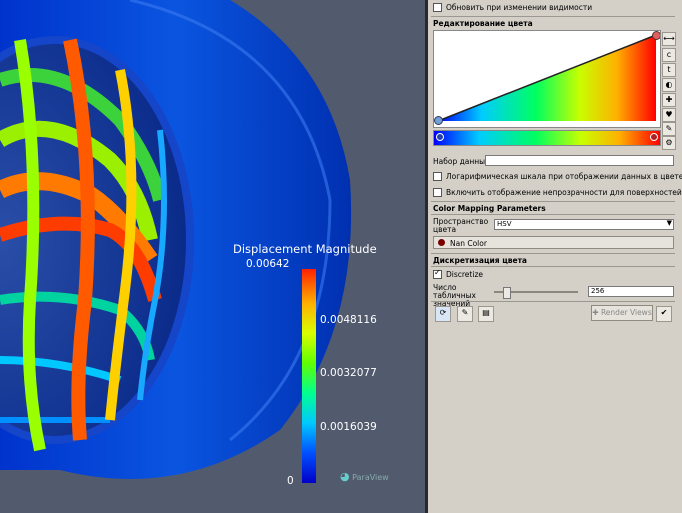 The width and height of the screenshot is (682, 513). I want to click on control-point-left, so click(438, 120).